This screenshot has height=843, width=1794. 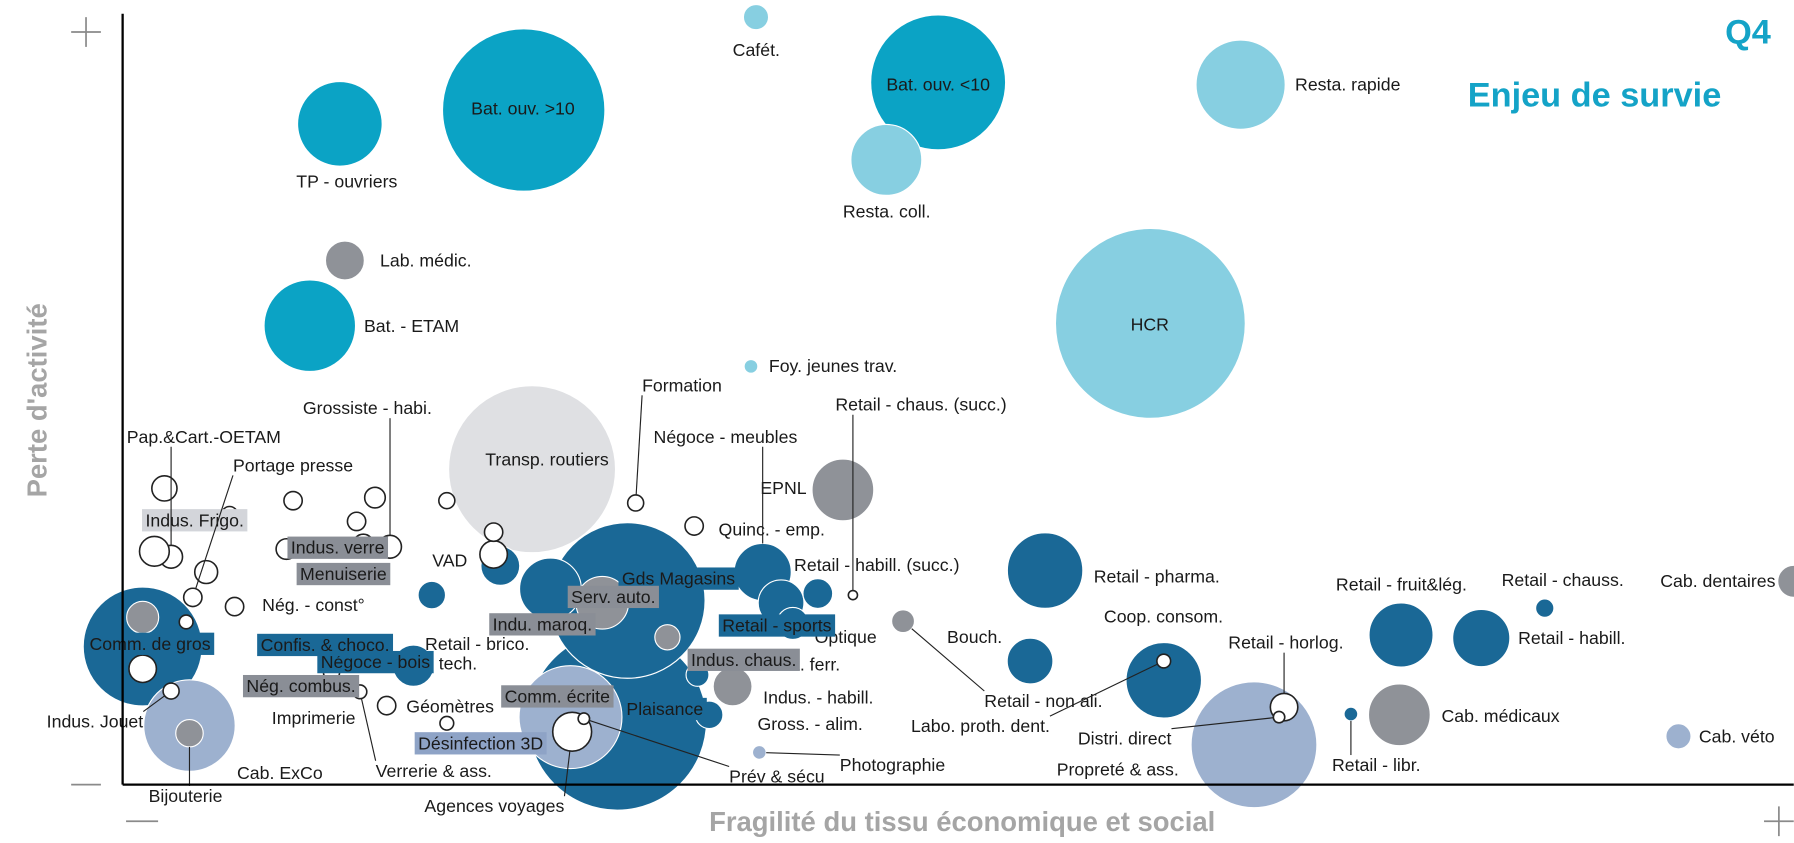 I want to click on bubble-label: Lab. médic., so click(x=426, y=261).